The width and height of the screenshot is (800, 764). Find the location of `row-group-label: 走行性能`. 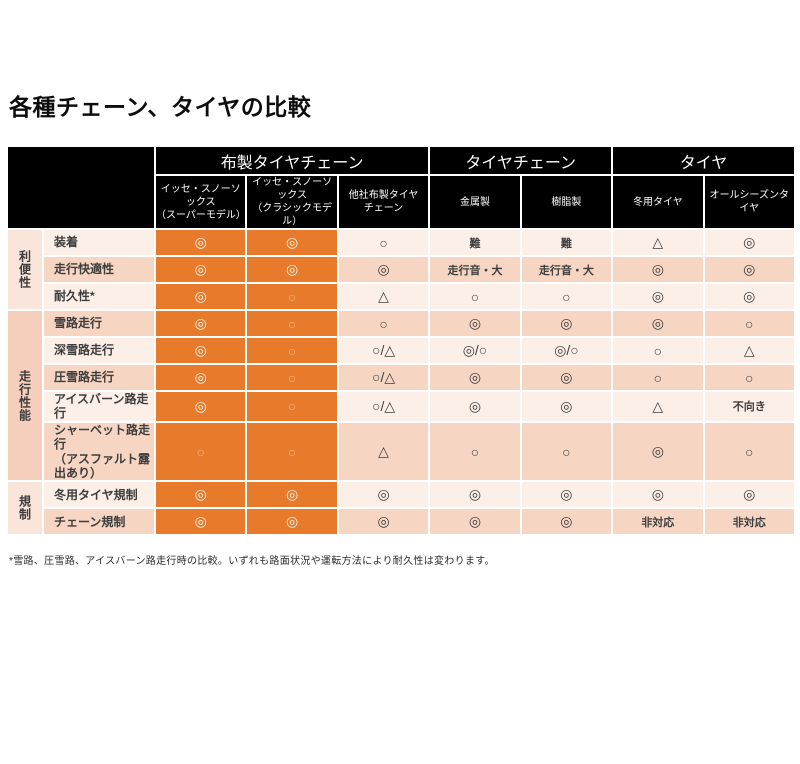

row-group-label: 走行性能 is located at coordinates (25, 396).